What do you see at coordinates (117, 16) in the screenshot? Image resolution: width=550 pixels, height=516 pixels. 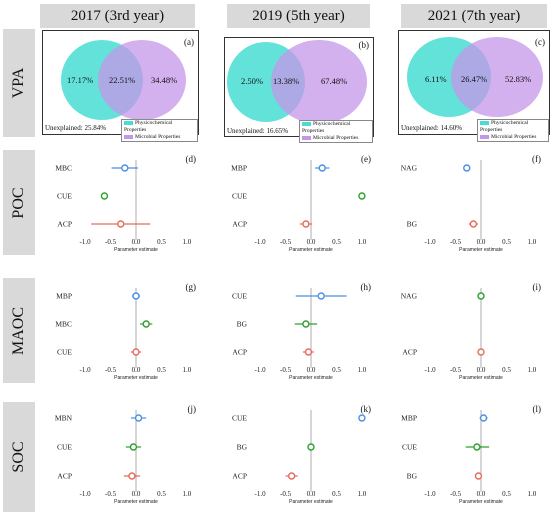 I see `column-header-2017: 2017 (3rd year)` at bounding box center [117, 16].